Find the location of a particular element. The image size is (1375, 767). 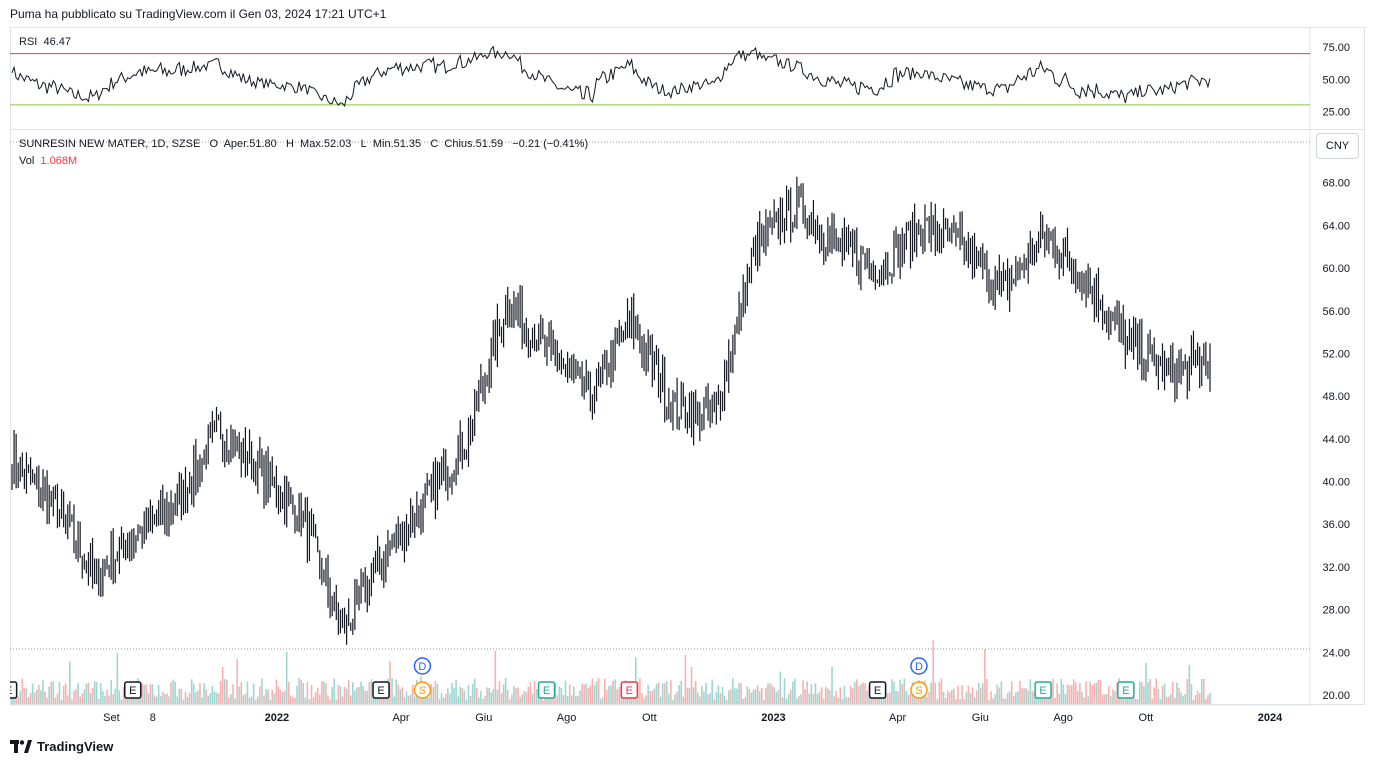

time-tick-label: Ago is located at coordinates (1063, 718).